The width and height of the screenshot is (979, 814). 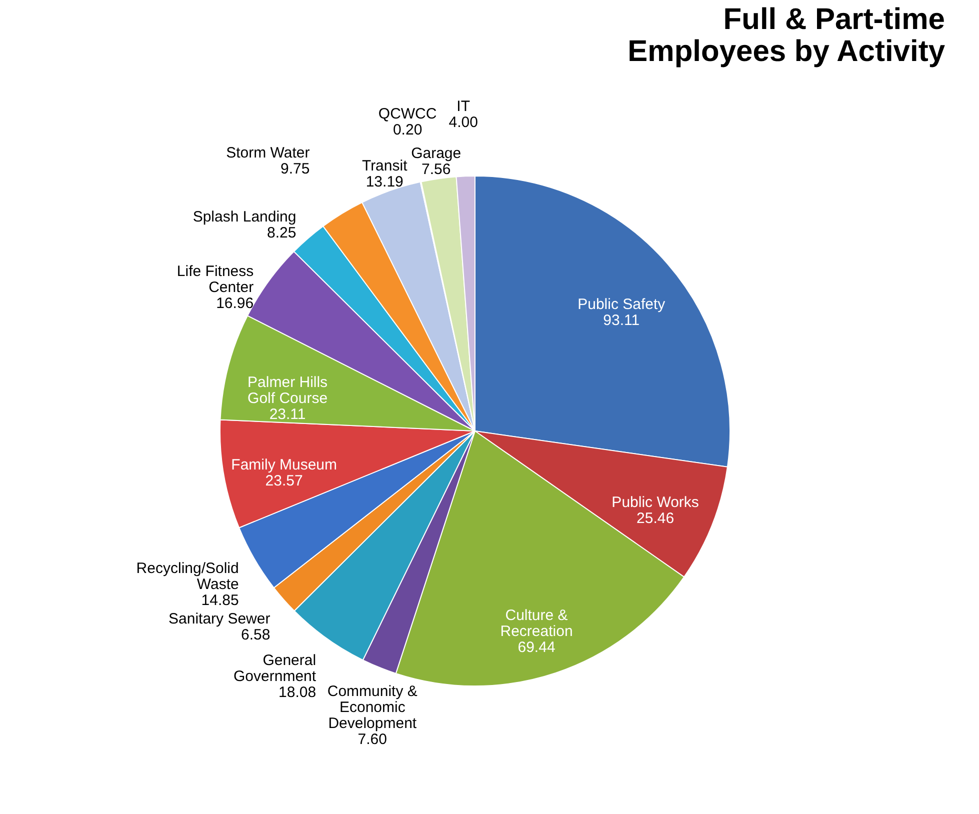 I want to click on slice-label: QCWCC, so click(x=407, y=113).